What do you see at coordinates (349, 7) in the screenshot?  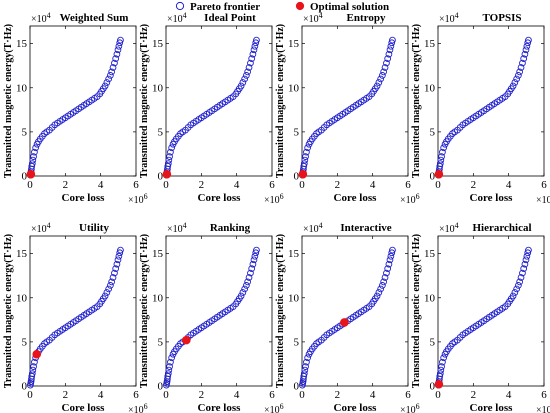 I see `legend-optimal-label: Optimal solution` at bounding box center [349, 7].